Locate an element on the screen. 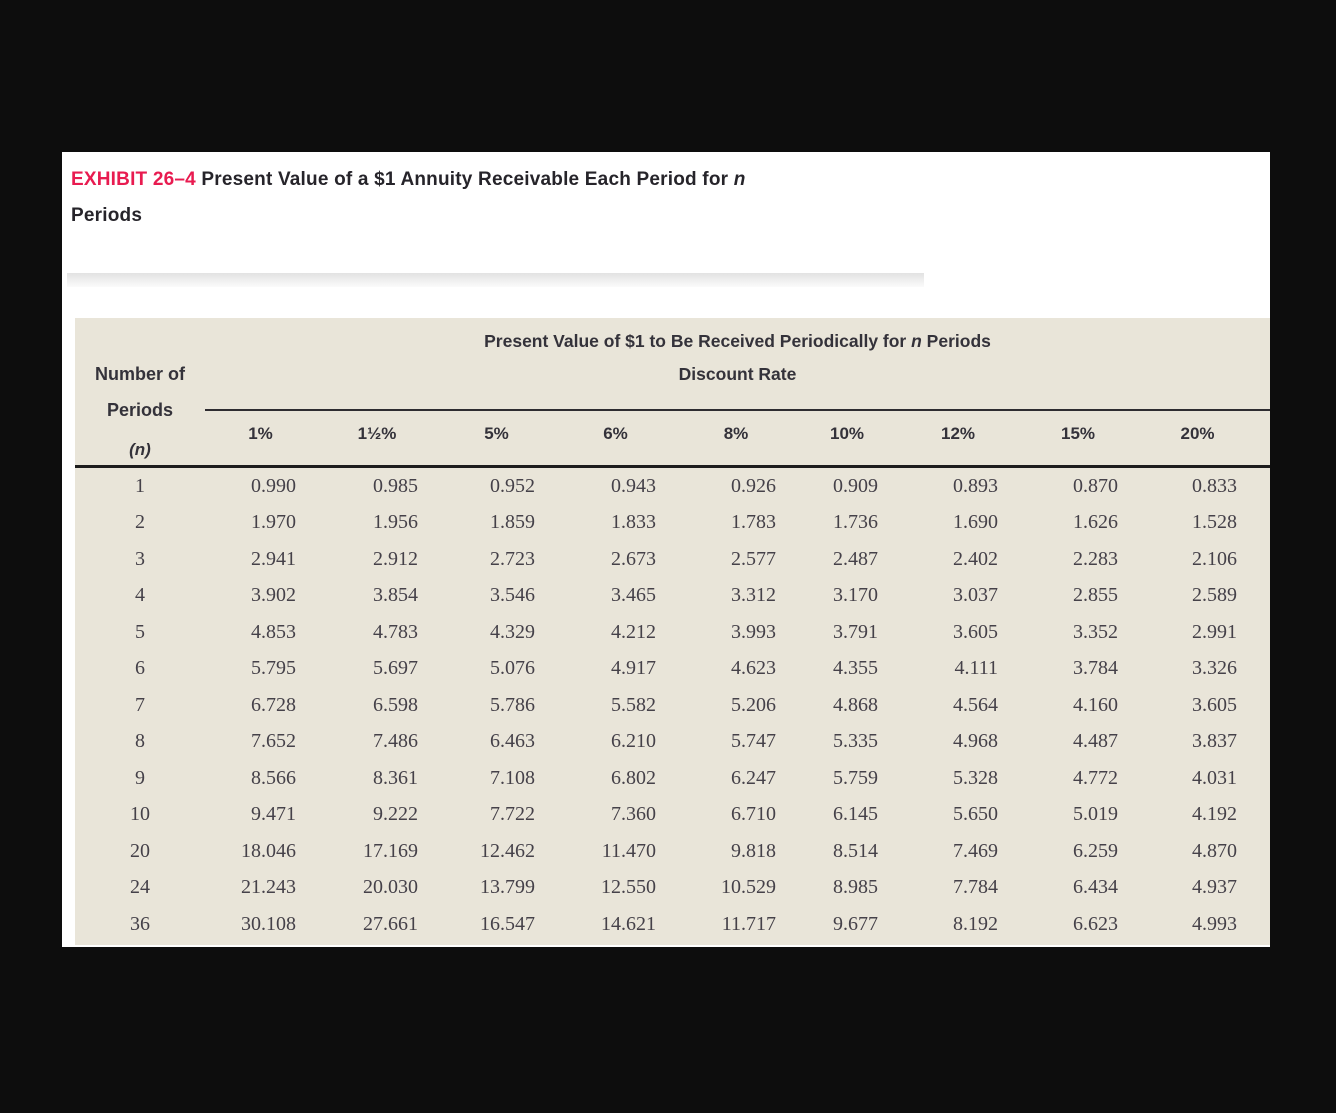 The image size is (1336, 1113). value-cell: 4.212 is located at coordinates (633, 631).